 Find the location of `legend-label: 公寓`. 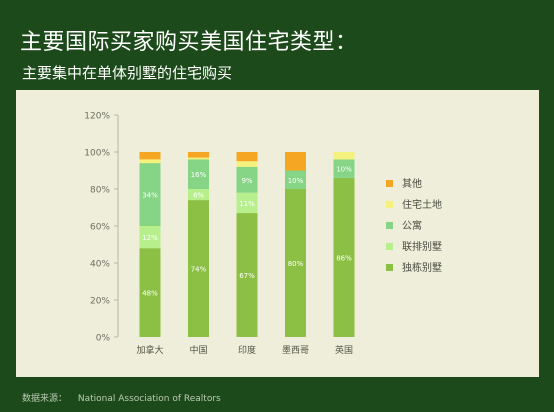

legend-label: 公寓 is located at coordinates (412, 225).